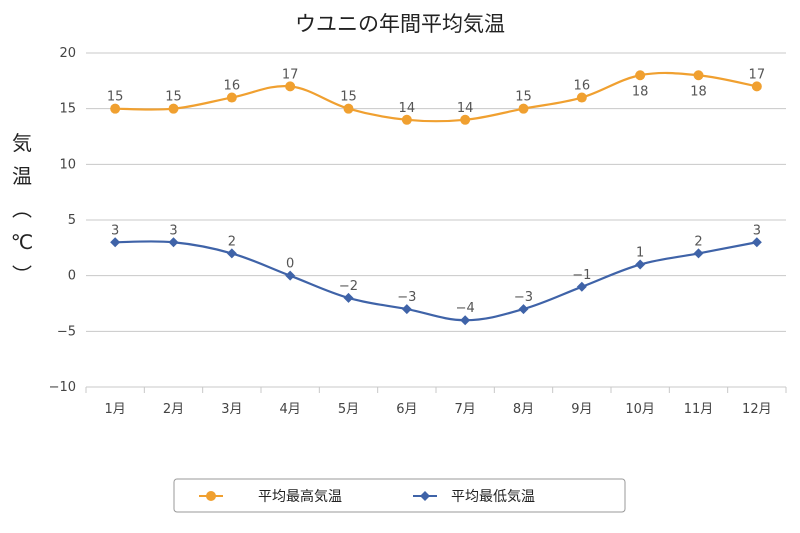 The width and height of the screenshot is (800, 533). I want to click on x-tick-label: 2月, so click(173, 409).